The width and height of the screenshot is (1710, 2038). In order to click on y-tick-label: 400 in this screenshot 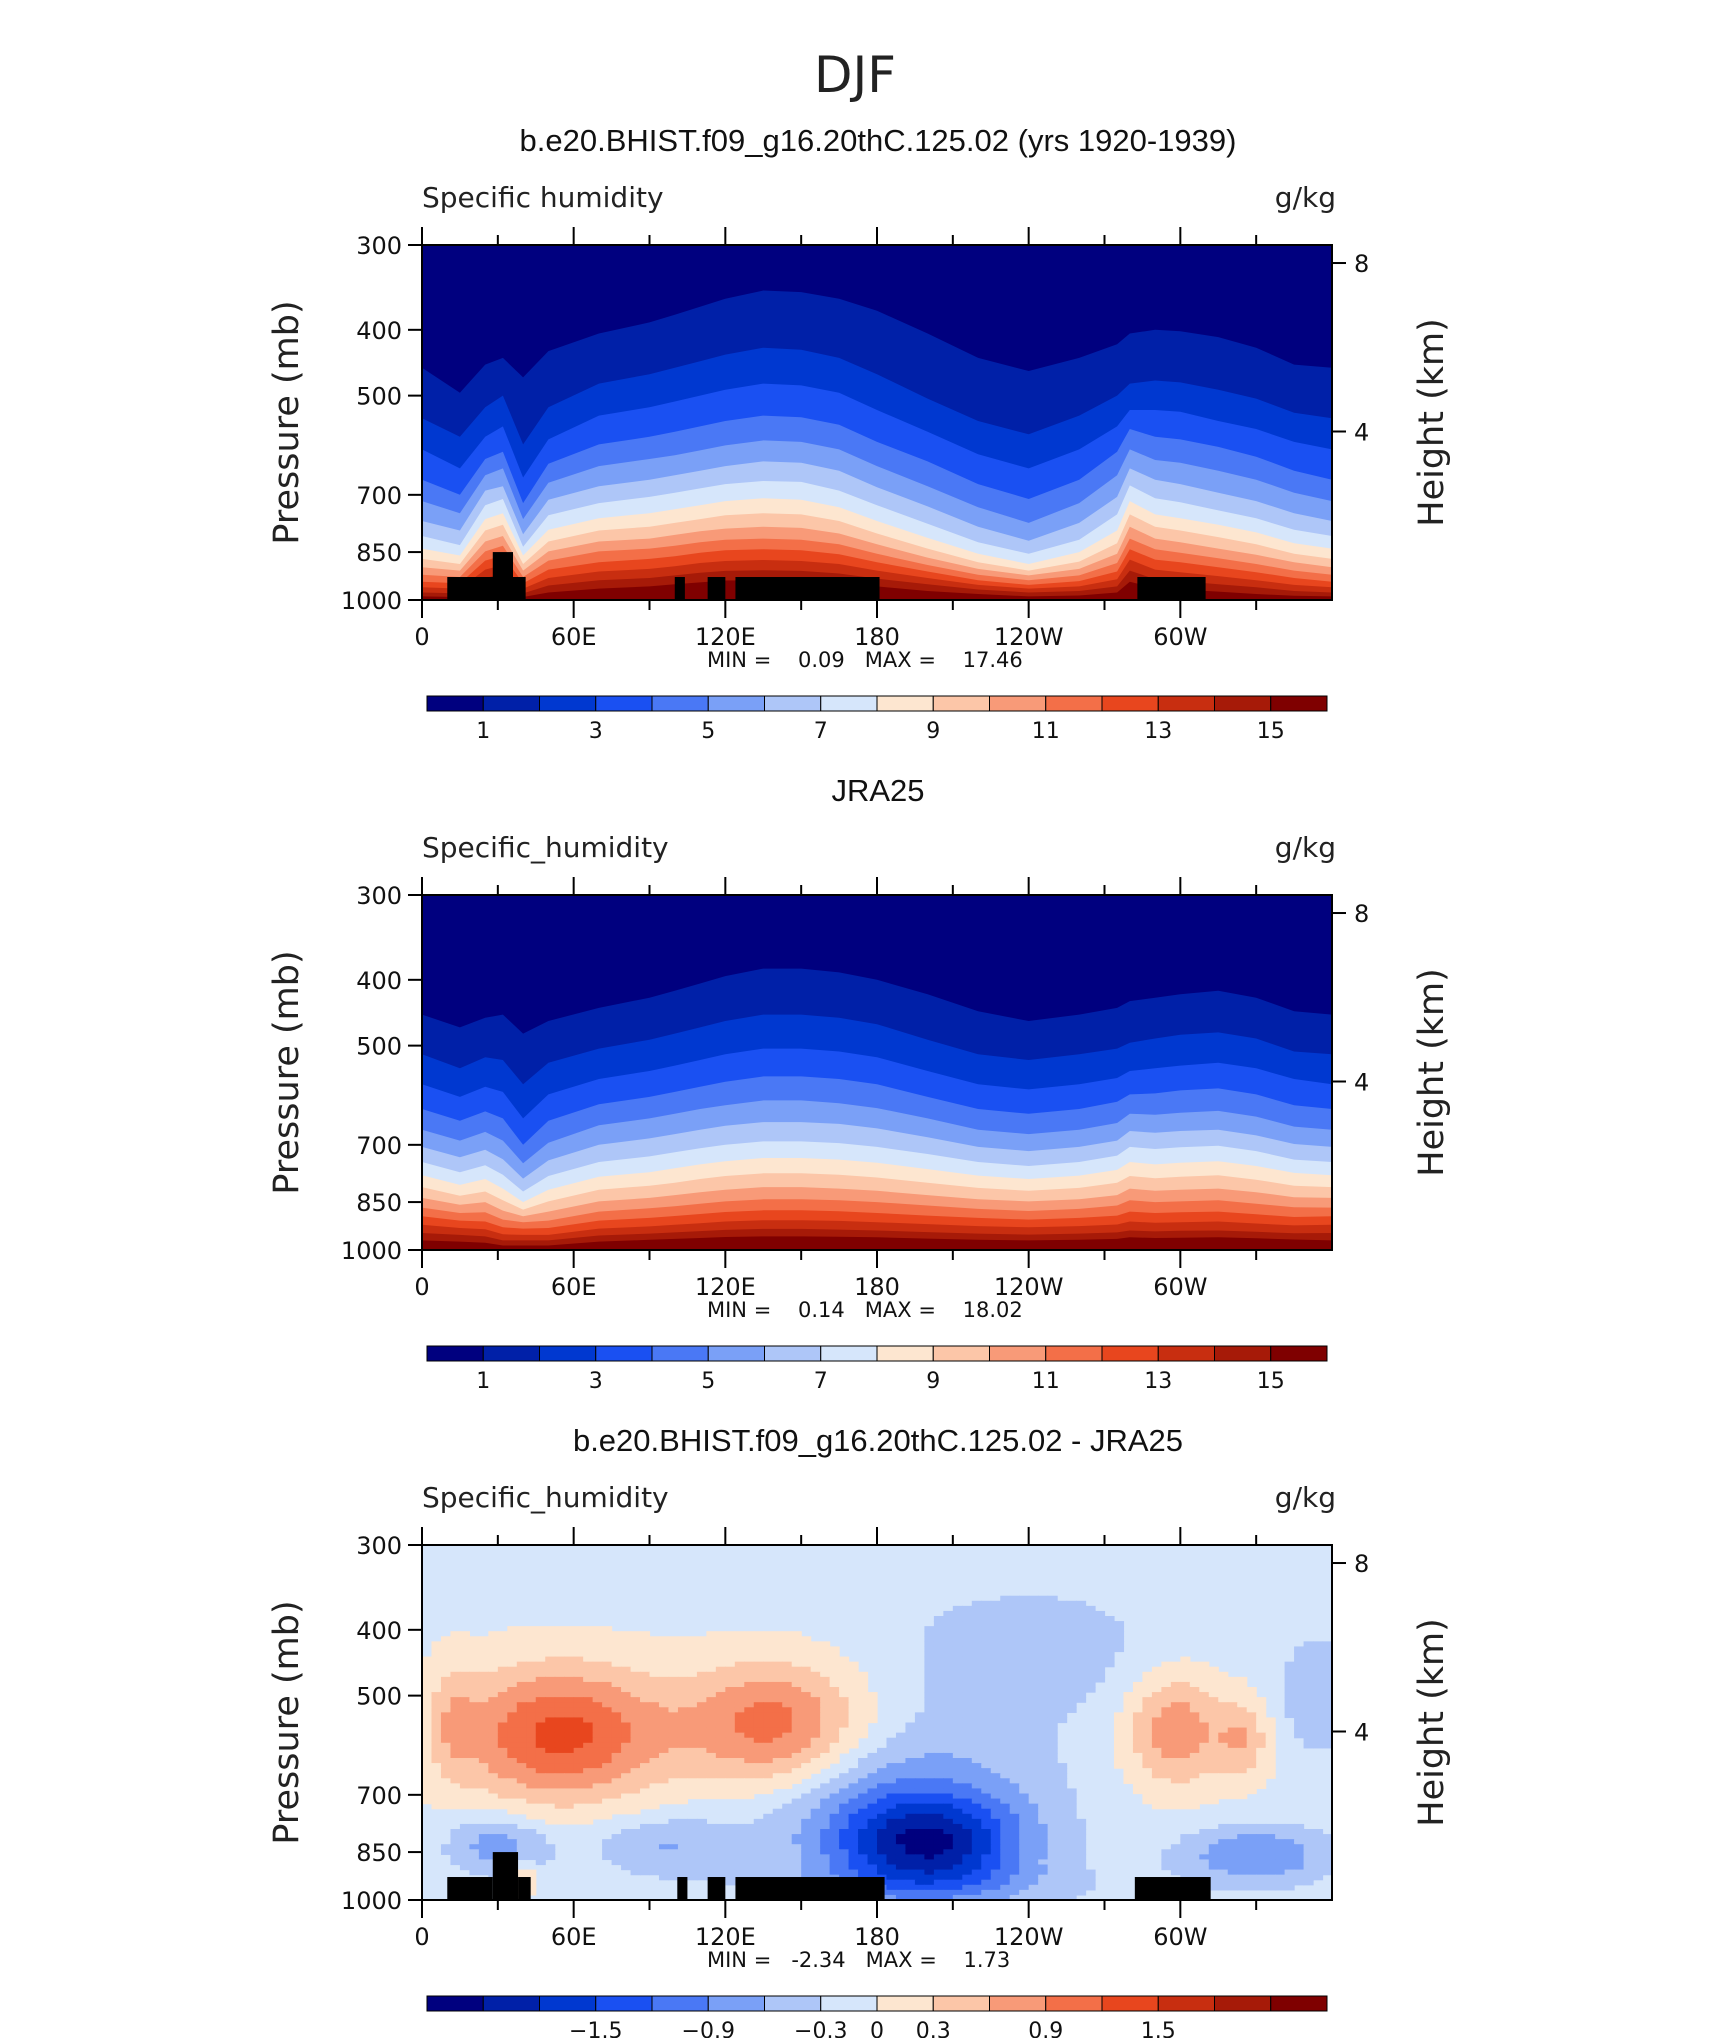, I will do `click(379, 981)`.